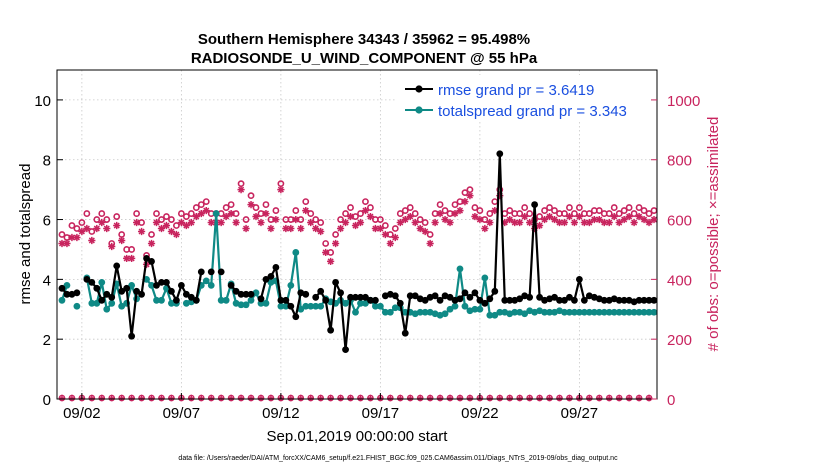 Image resolution: width=830 pixels, height=470 pixels. What do you see at coordinates (419, 89) in the screenshot?
I see `legend-rmse-marker` at bounding box center [419, 89].